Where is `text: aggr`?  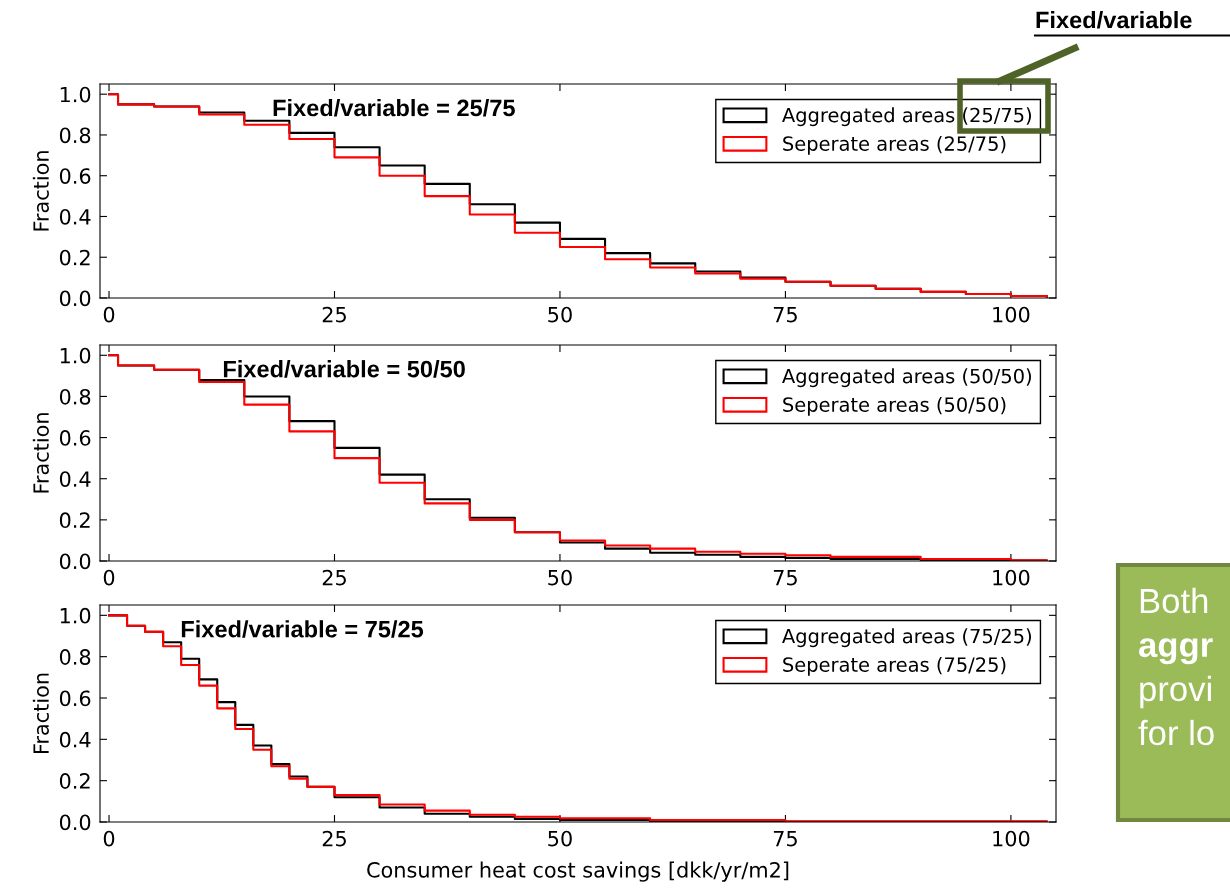 text: aggr is located at coordinates (1176, 651).